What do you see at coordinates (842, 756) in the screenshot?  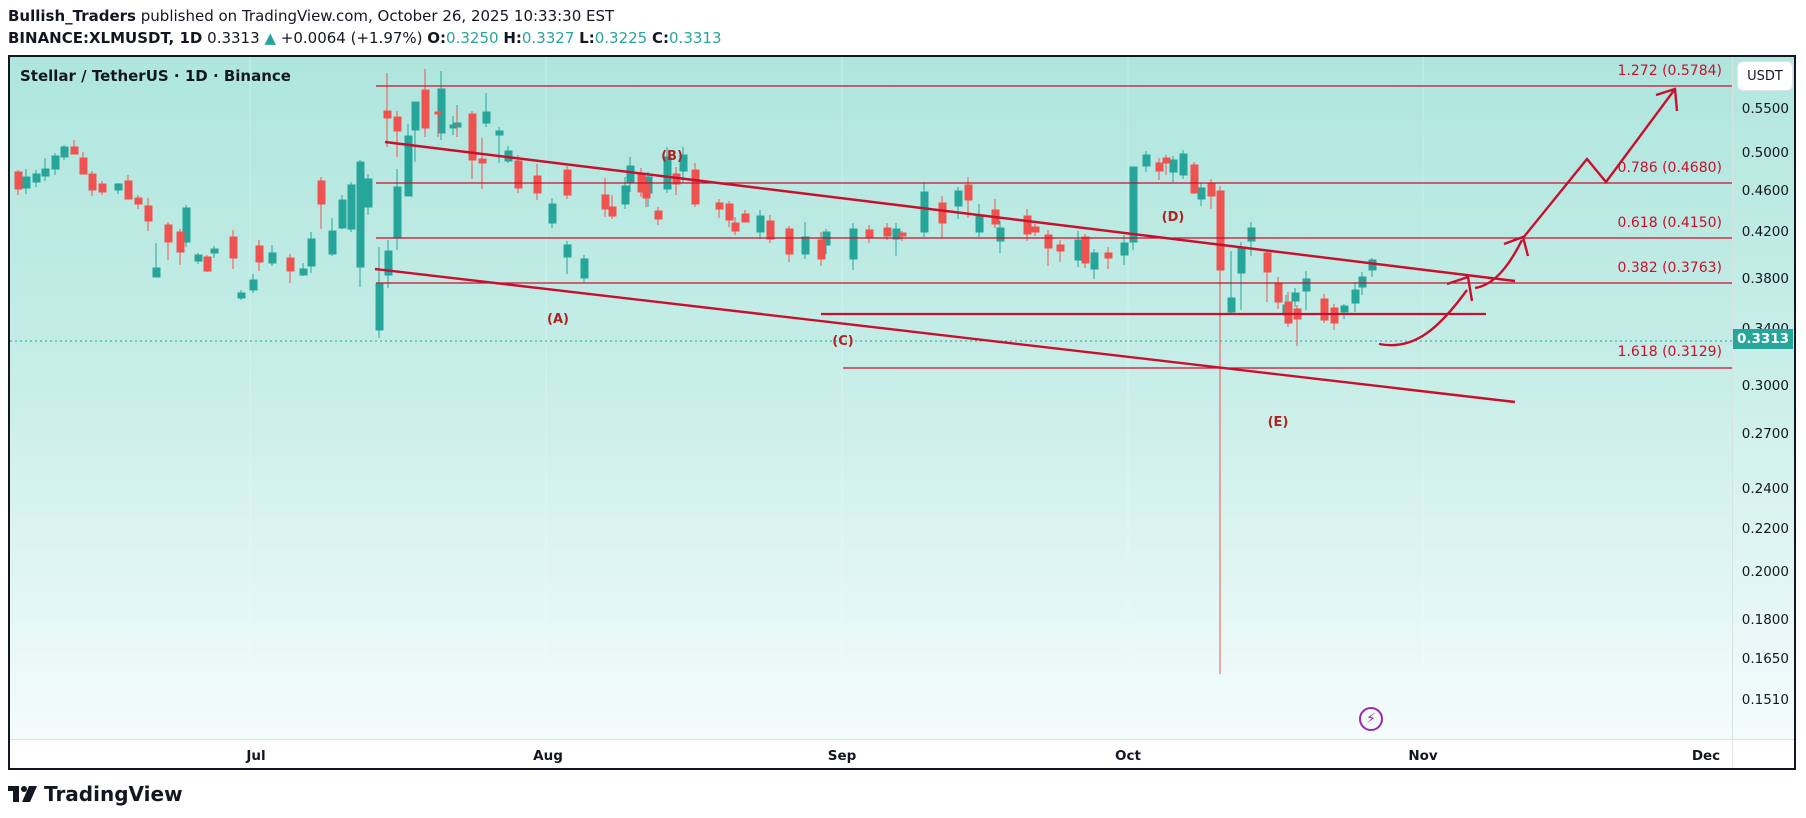 I see `time-tick-sep: Sep` at bounding box center [842, 756].